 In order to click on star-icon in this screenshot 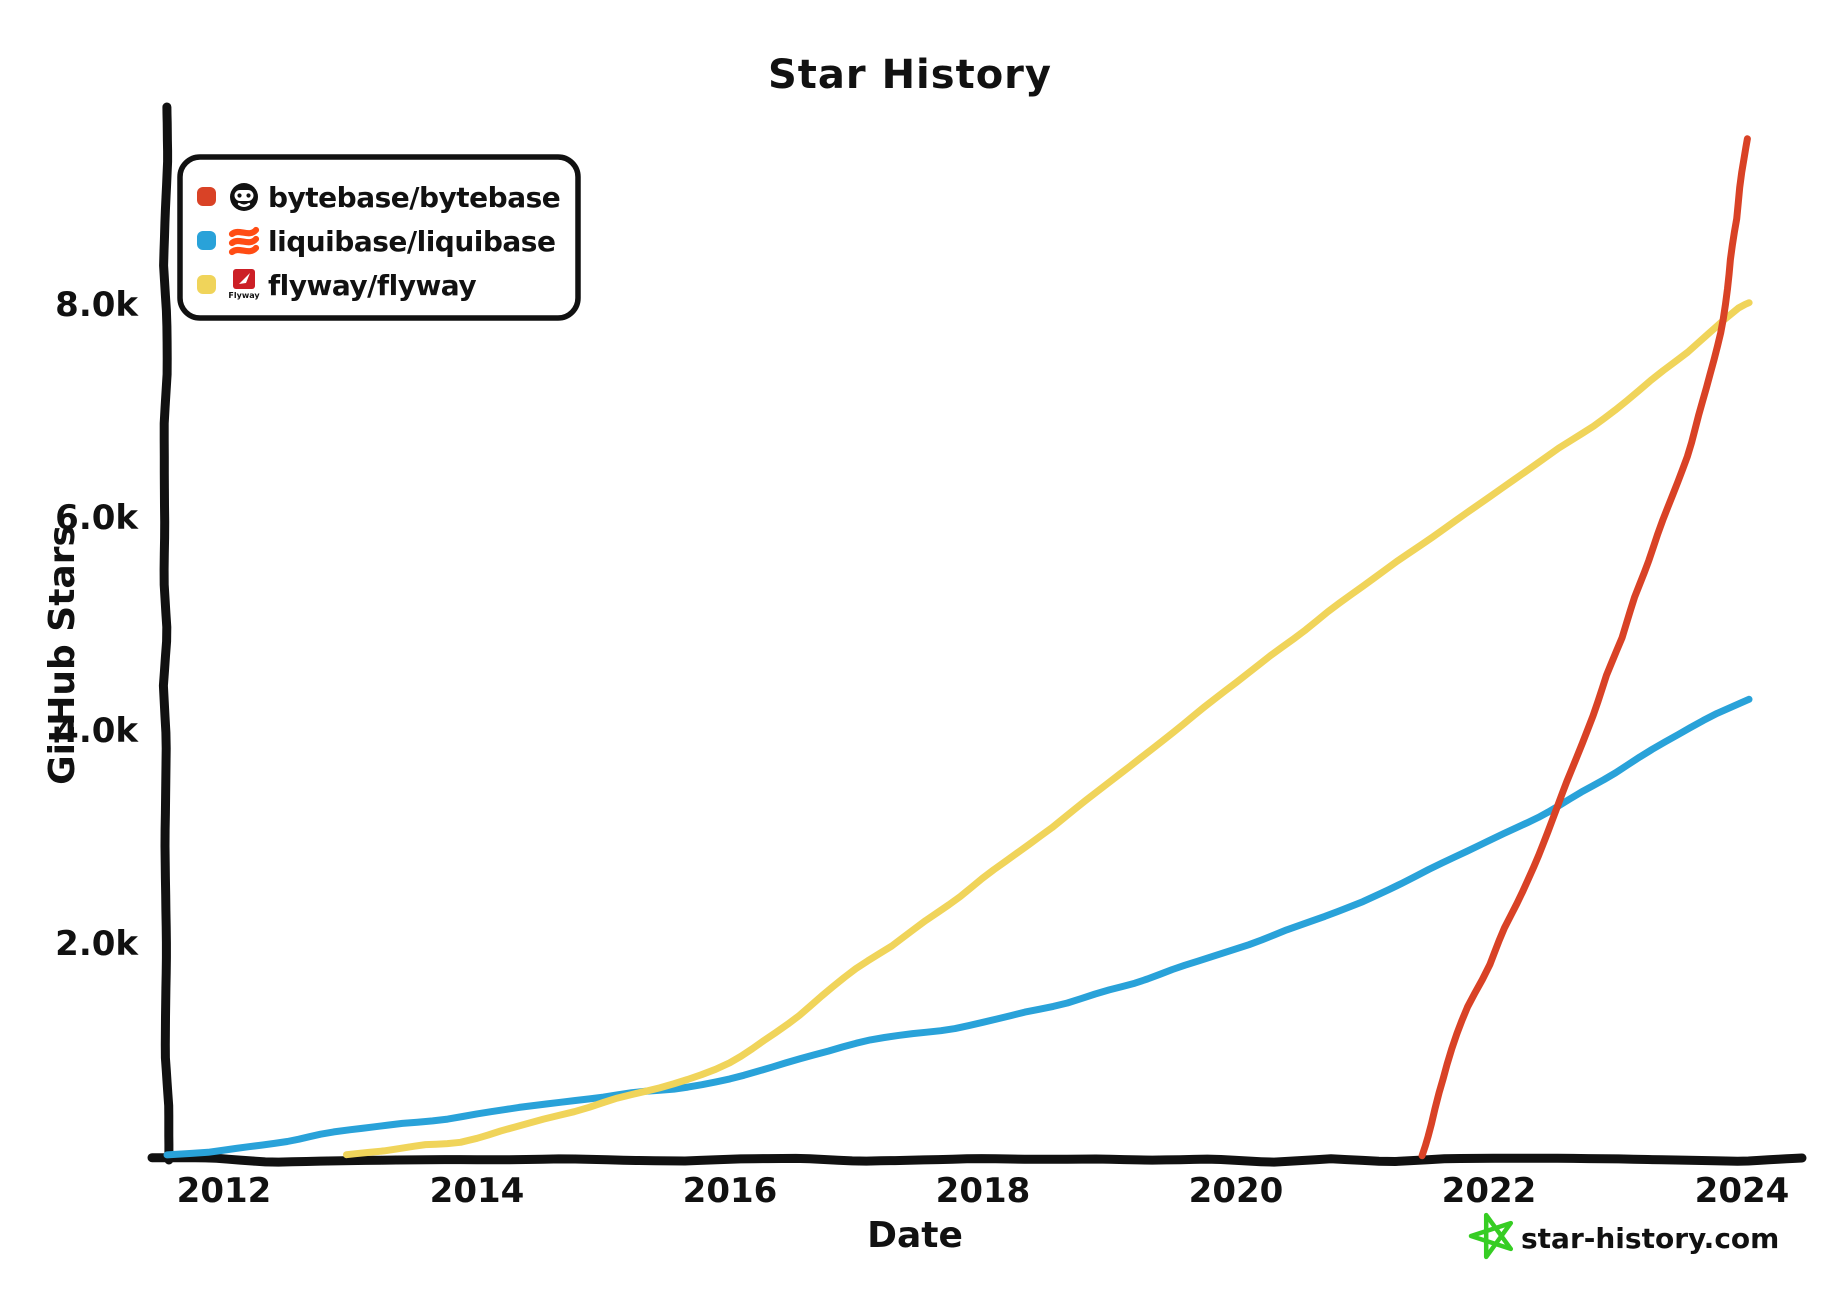, I will do `click(1491, 1236)`.